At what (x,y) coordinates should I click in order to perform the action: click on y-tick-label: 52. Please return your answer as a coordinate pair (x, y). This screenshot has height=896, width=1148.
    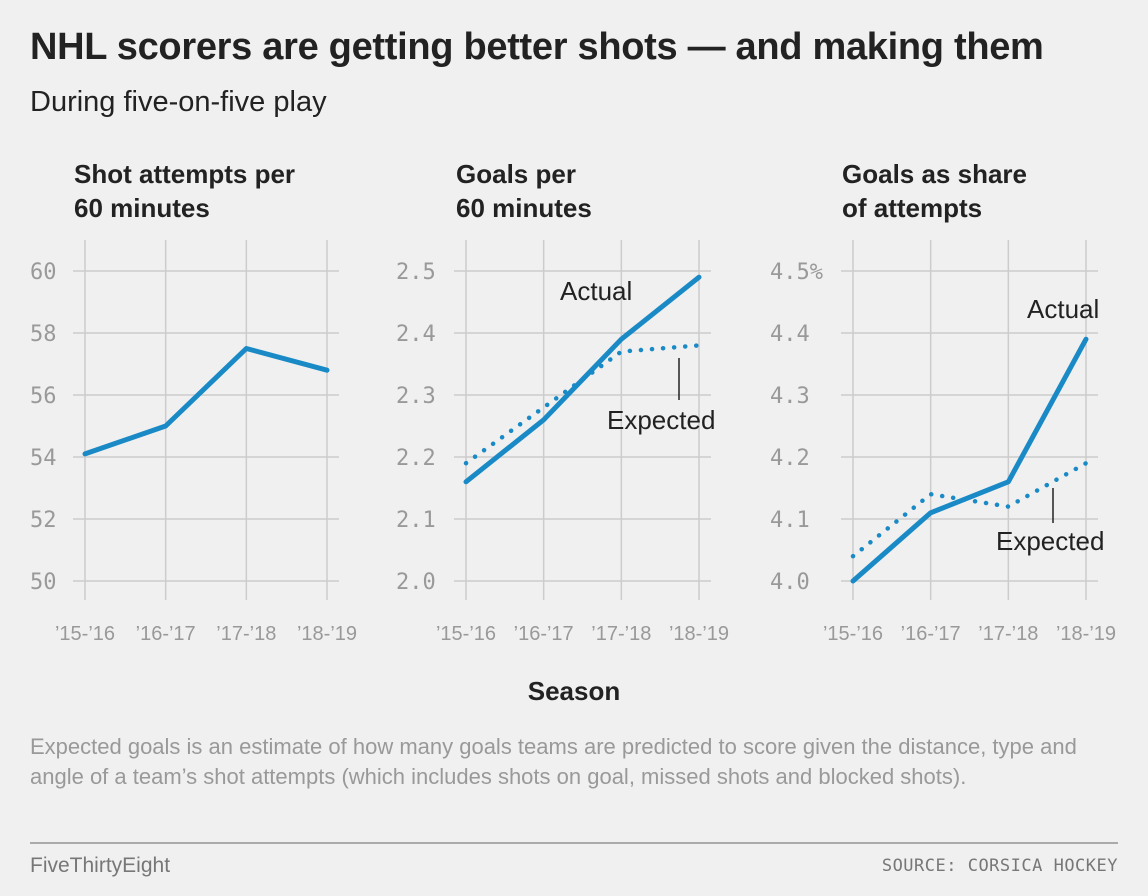
    Looking at the image, I should click on (43, 520).